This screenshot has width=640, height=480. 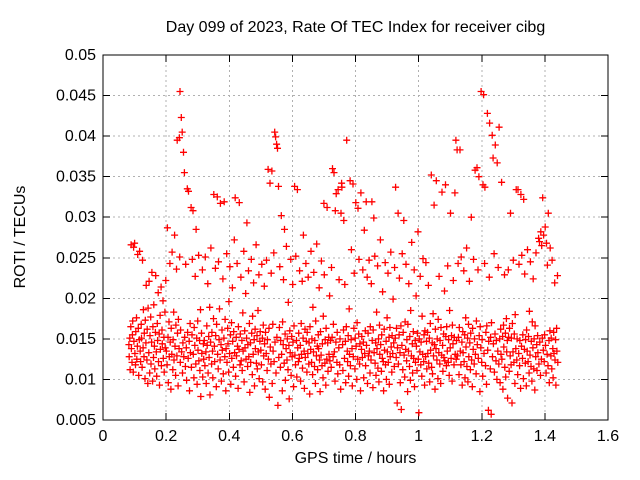 What do you see at coordinates (80, 55) in the screenshot?
I see `svg-text: 0.05` at bounding box center [80, 55].